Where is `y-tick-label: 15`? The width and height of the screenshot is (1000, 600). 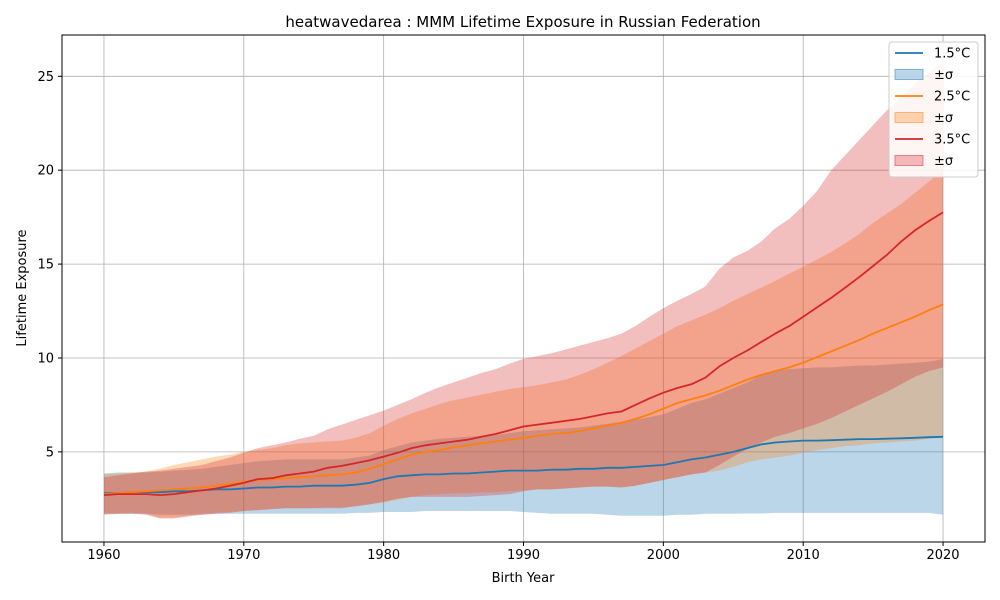
y-tick-label: 15 is located at coordinates (45, 265).